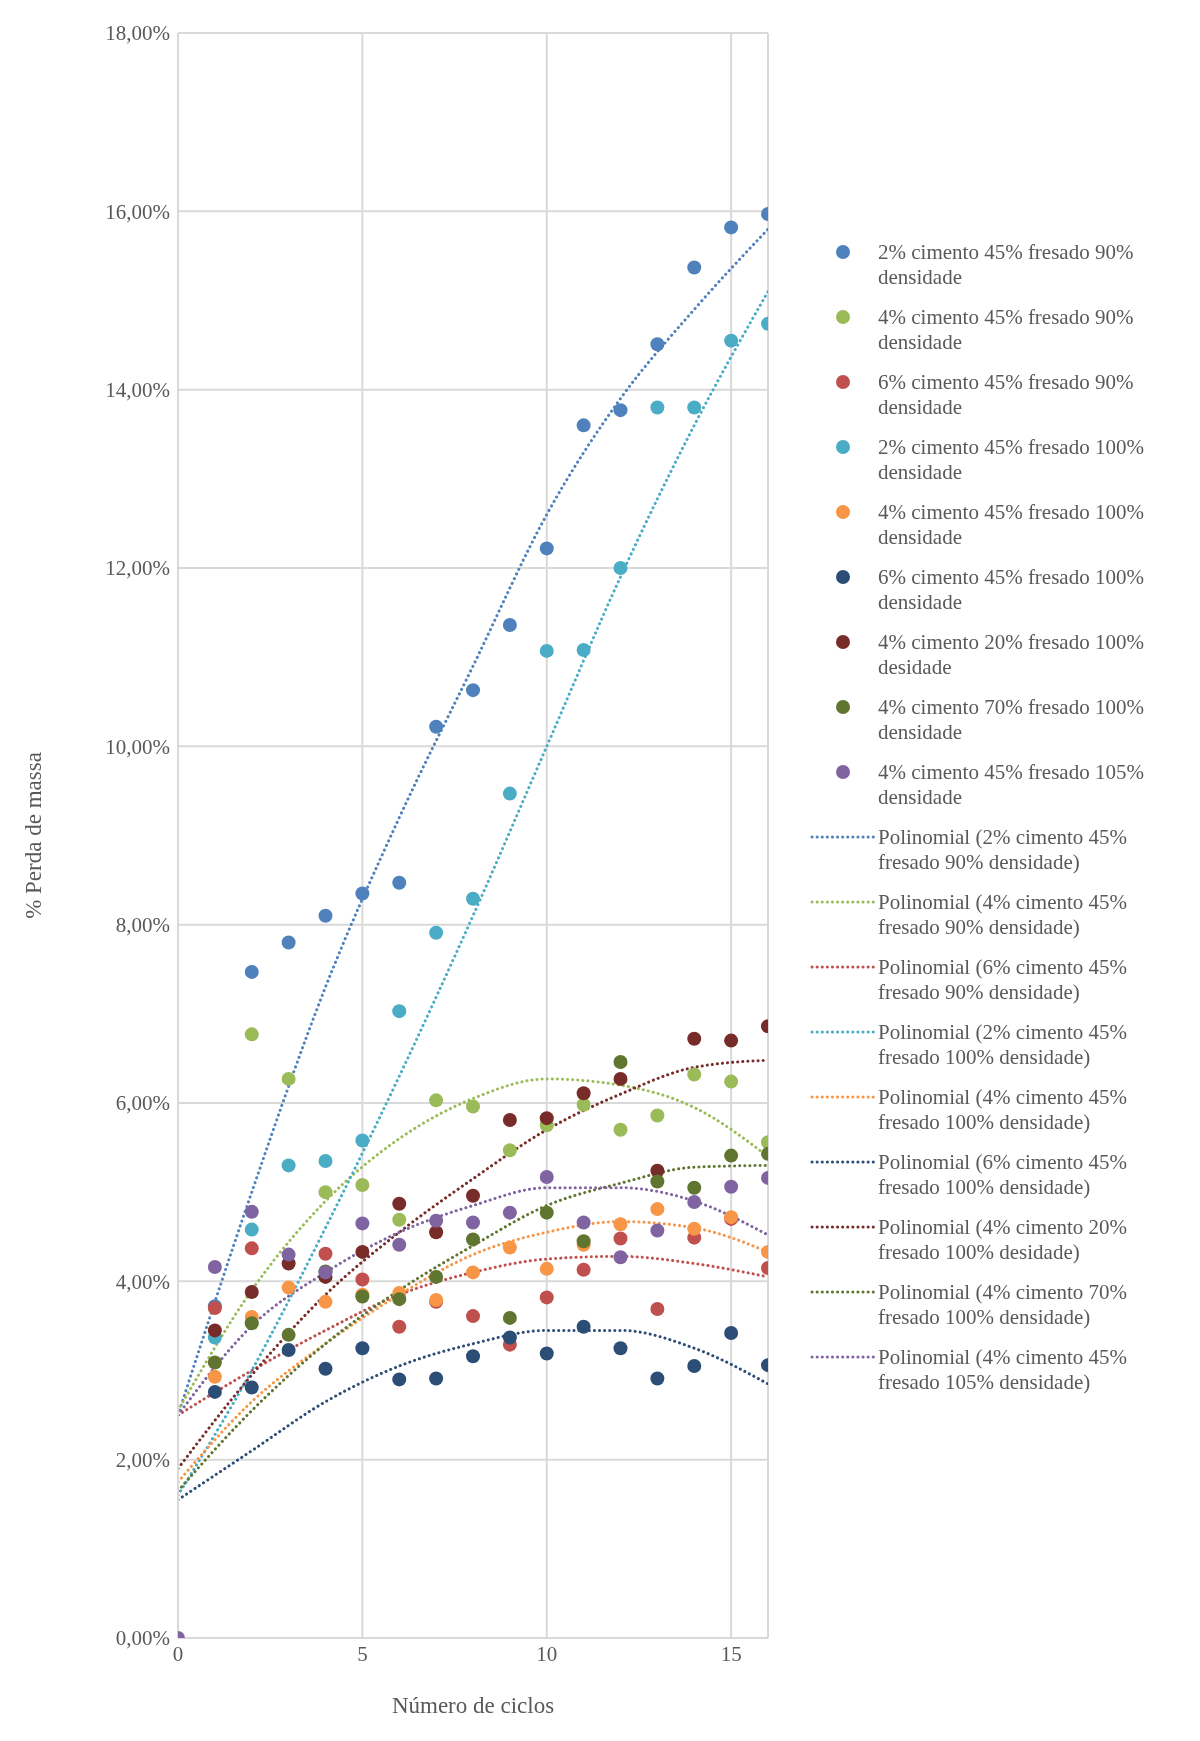 This screenshot has height=1741, width=1200. I want to click on legend-label: Polinomial (2% cimento 45% fresado 100% densidade), so click(1003, 1045).